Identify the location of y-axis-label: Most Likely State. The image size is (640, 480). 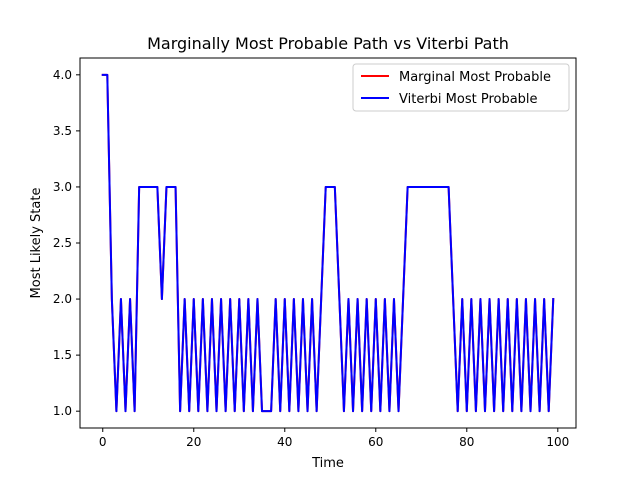
(36, 243).